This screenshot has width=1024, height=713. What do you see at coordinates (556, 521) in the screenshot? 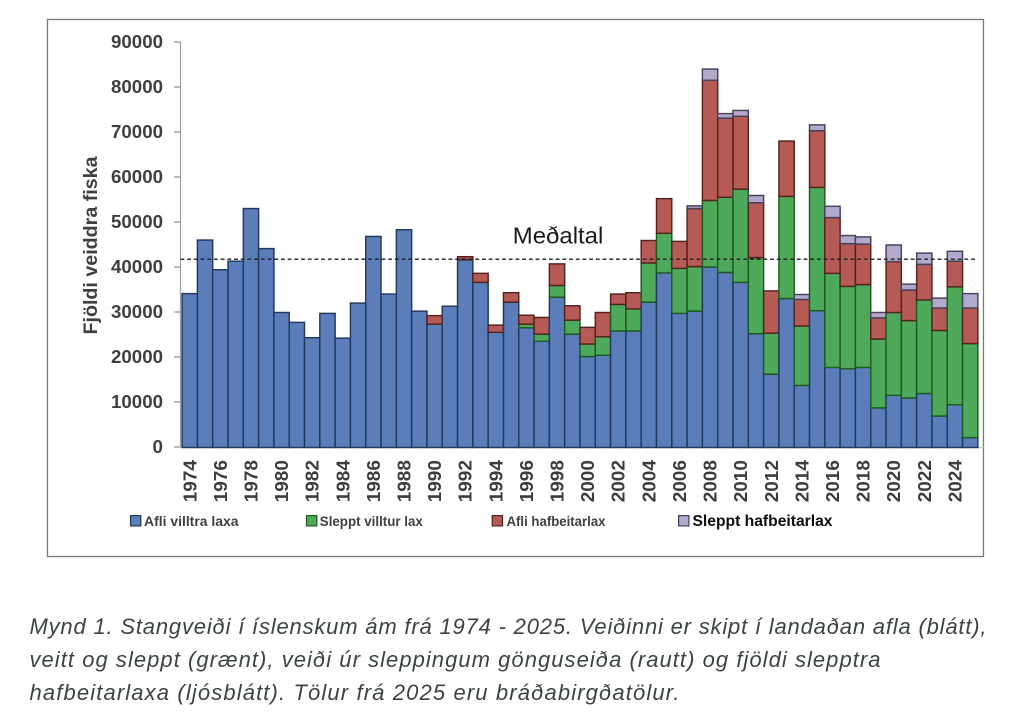
I see `svg-text: Afli hafbeitarlax` at bounding box center [556, 521].